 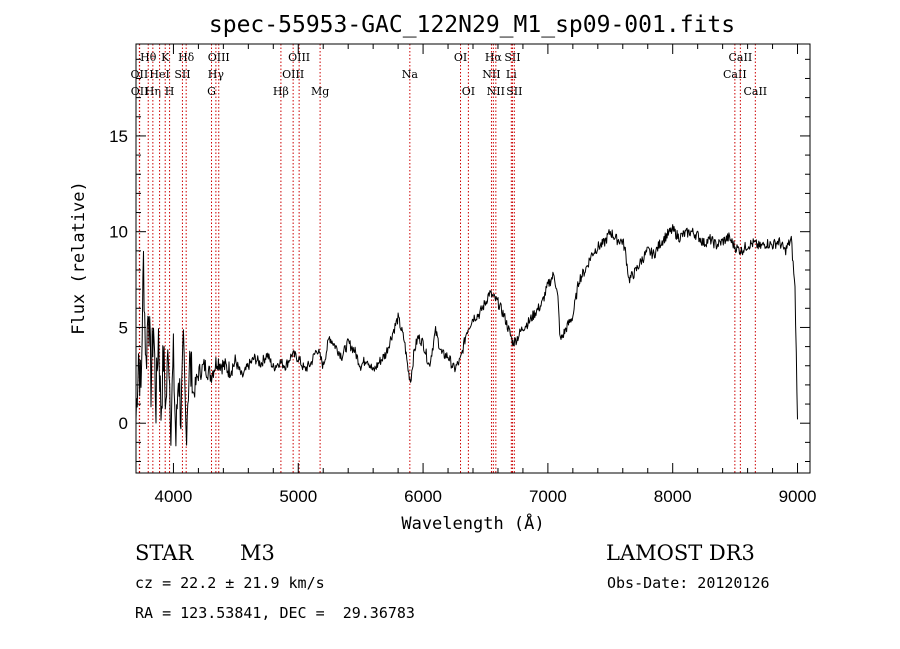 What do you see at coordinates (216, 74) in the screenshot?
I see `marker-label: Hγ` at bounding box center [216, 74].